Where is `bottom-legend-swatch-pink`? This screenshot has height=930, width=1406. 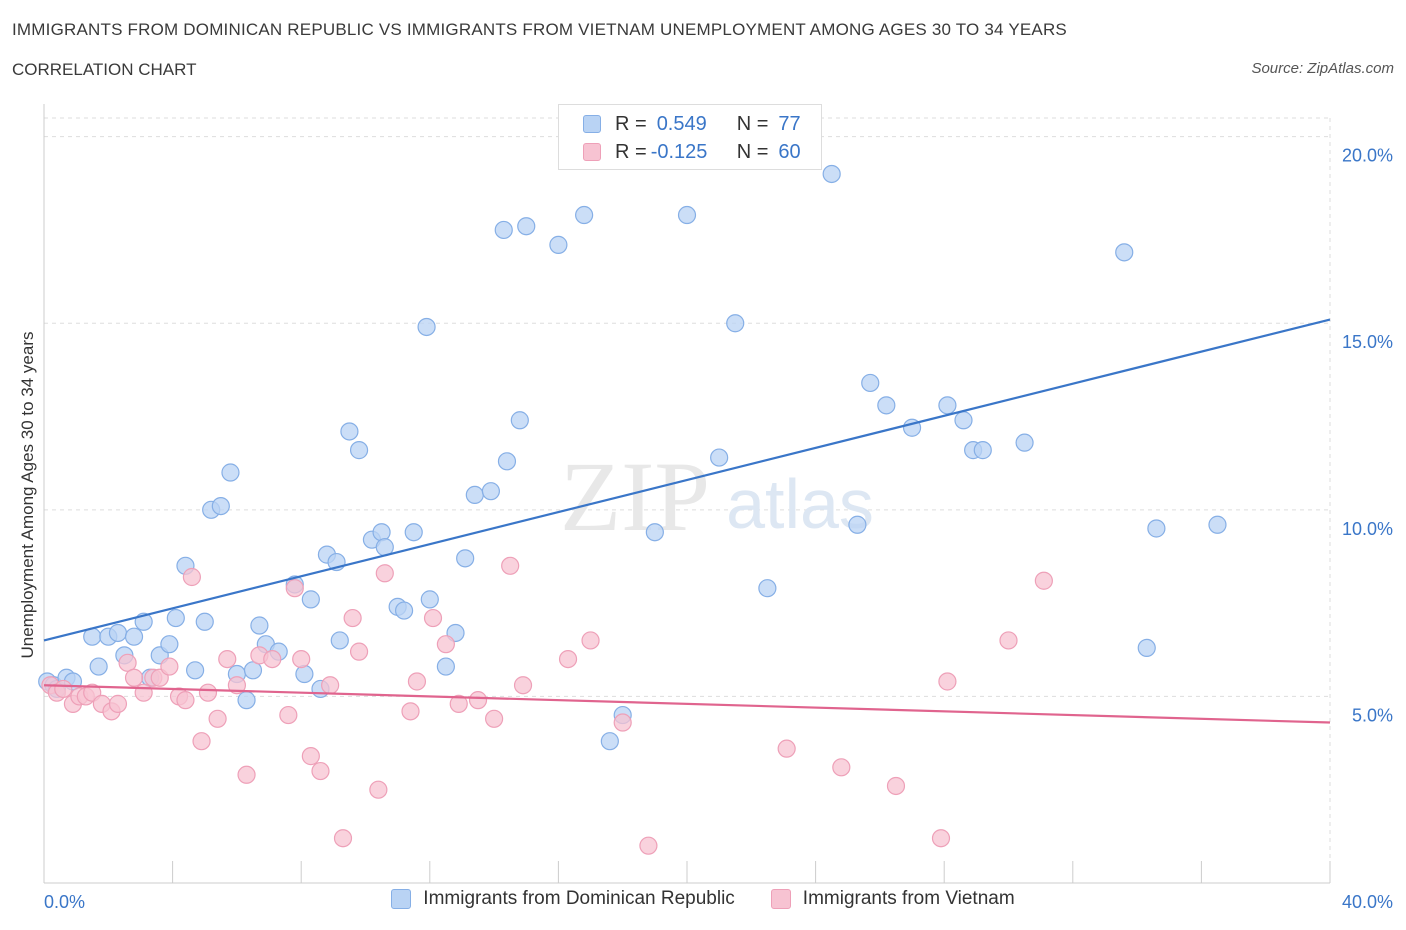
bottom-legend-swatch-pink is located at coordinates (780, 899).